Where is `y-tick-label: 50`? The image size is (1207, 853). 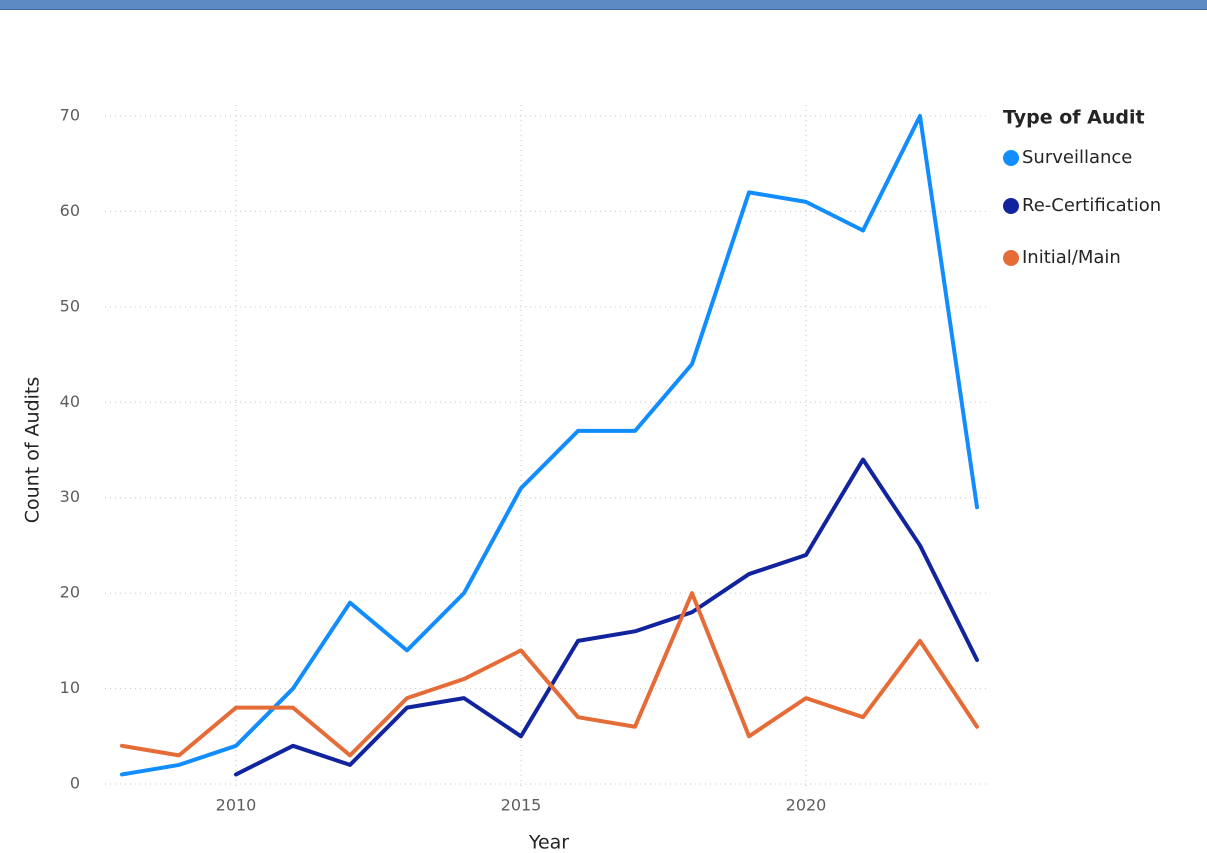
y-tick-label: 50 is located at coordinates (70, 305).